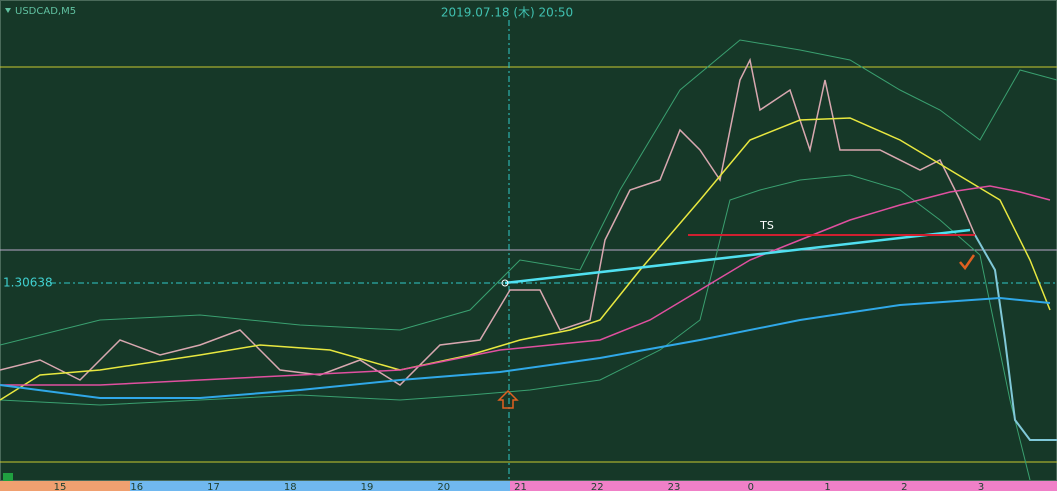 The width and height of the screenshot is (1057, 491). Describe the element at coordinates (28, 283) in the screenshot. I see `price-label: 1.30638` at that location.